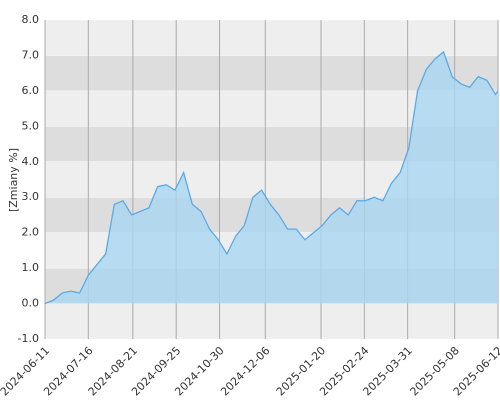 Image resolution: width=500 pixels, height=400 pixels. I want to click on y-tick-label: 1.0, so click(31, 267).